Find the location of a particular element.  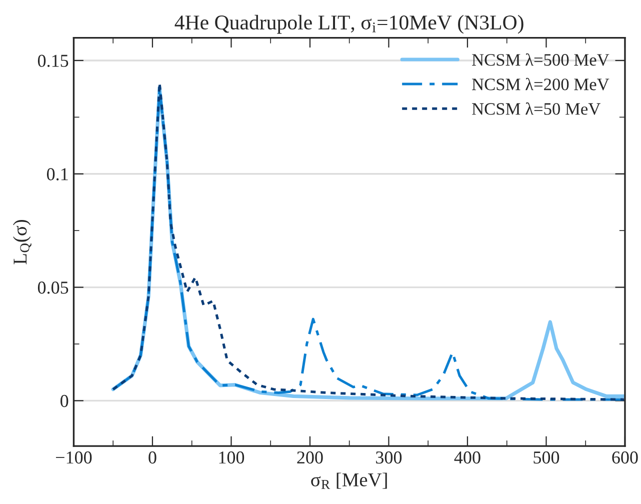

legend-label: NCSM λ=200 MeV is located at coordinates (541, 84).